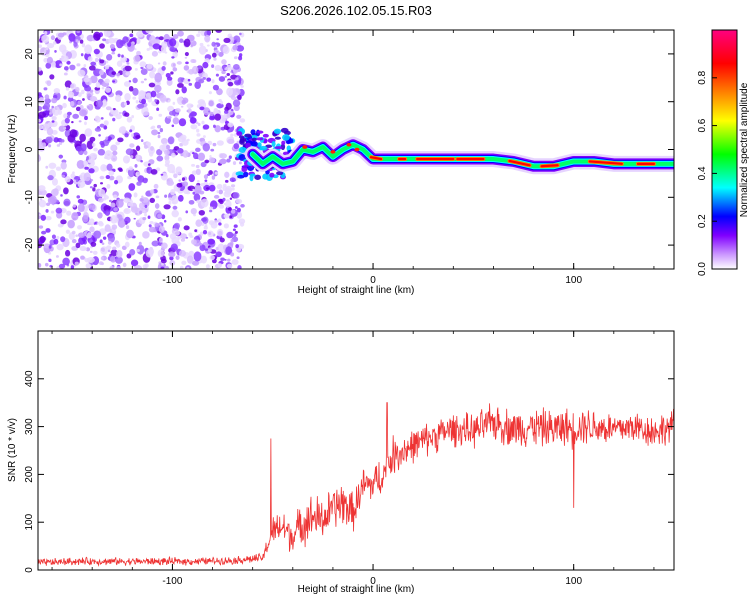  I want to click on y-tick-label: -20, so click(29, 244).